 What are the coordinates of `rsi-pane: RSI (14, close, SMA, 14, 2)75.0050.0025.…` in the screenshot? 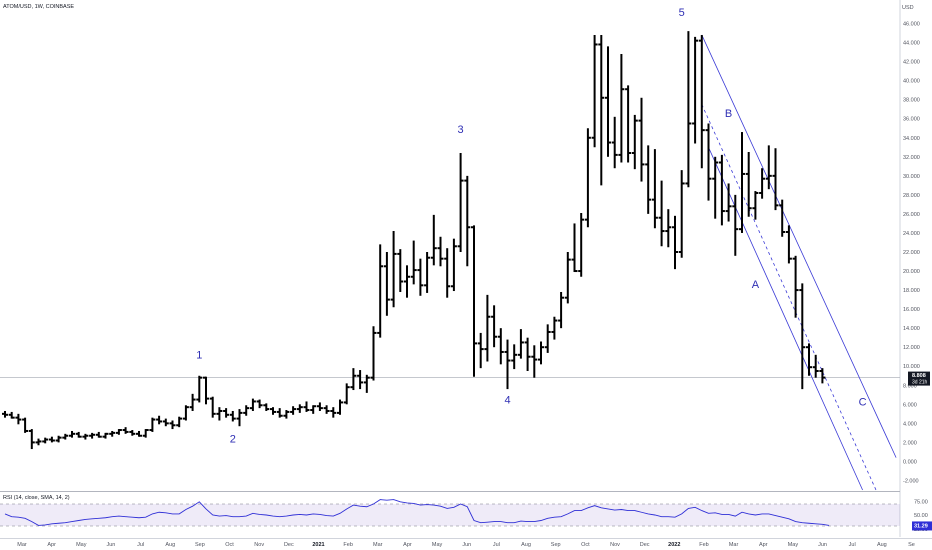 It's located at (466, 514).